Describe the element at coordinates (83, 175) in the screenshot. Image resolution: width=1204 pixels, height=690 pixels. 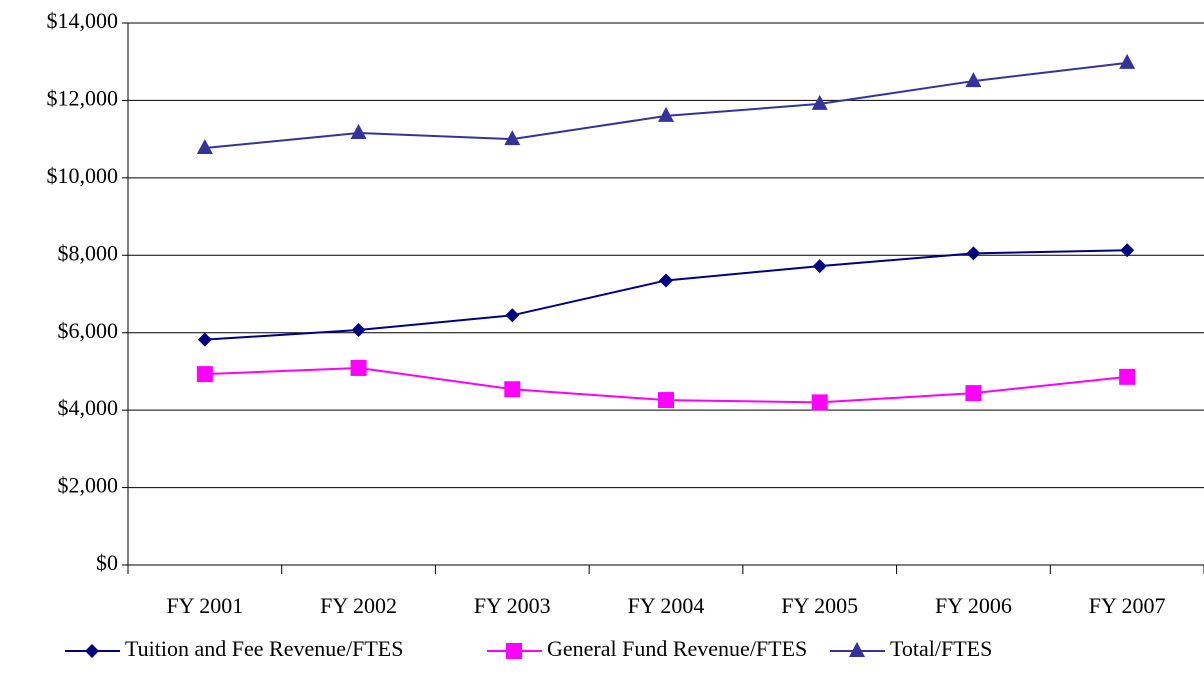
I see `y-tick-label: $10,000` at that location.